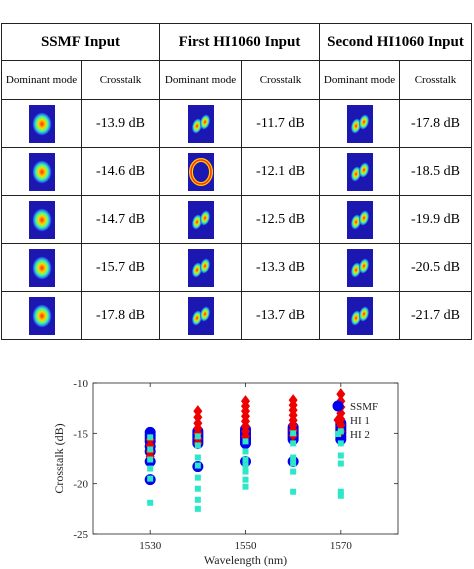 The image size is (474, 569). Describe the element at coordinates (120, 171) in the screenshot. I see `crosstalk-value: -14.6 dB` at that location.